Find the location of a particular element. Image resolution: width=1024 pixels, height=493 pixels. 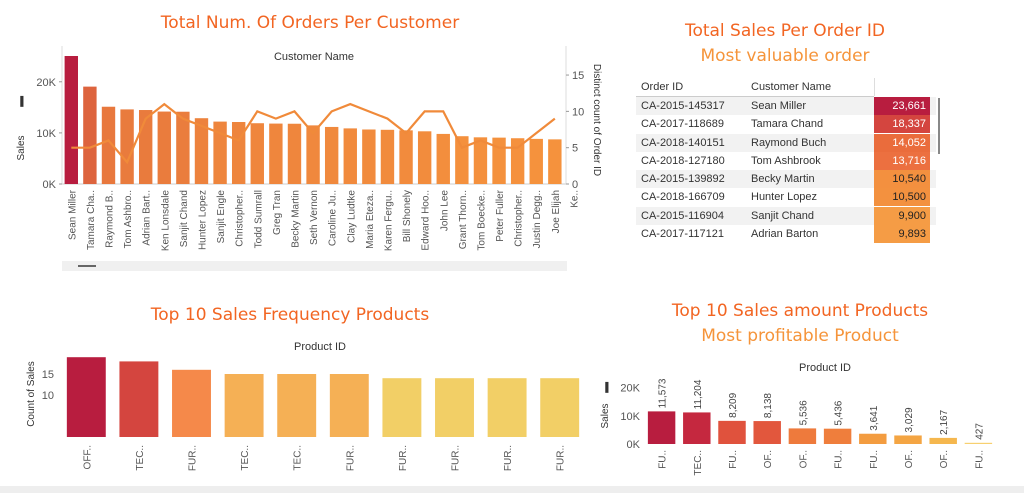

orders-table-row: CA-2015-145317 Sean Miller 23,661 is located at coordinates (786, 106).